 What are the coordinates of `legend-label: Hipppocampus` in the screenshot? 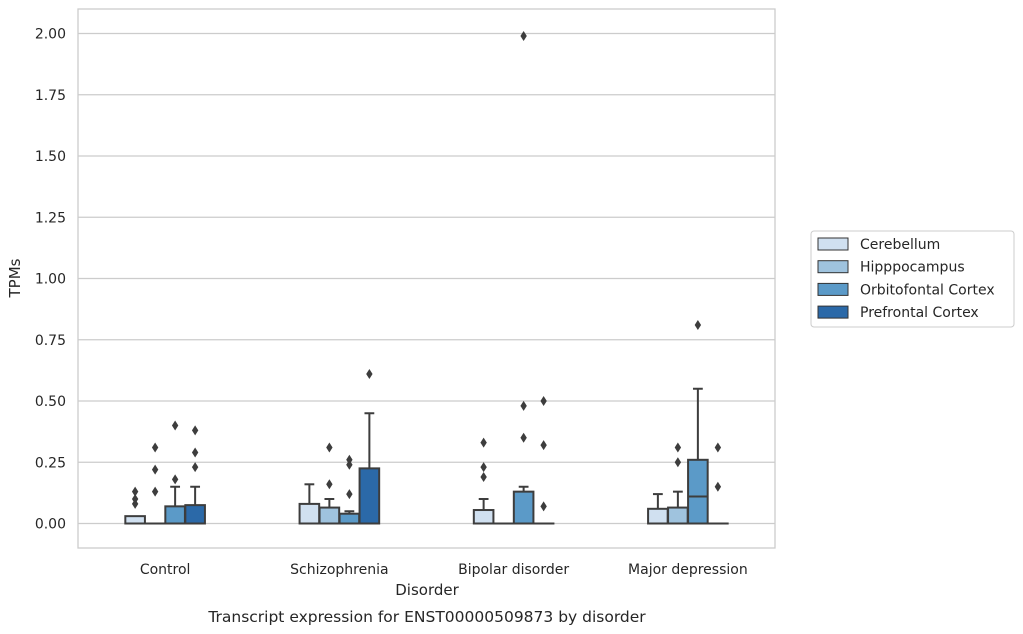 It's located at (912, 268).